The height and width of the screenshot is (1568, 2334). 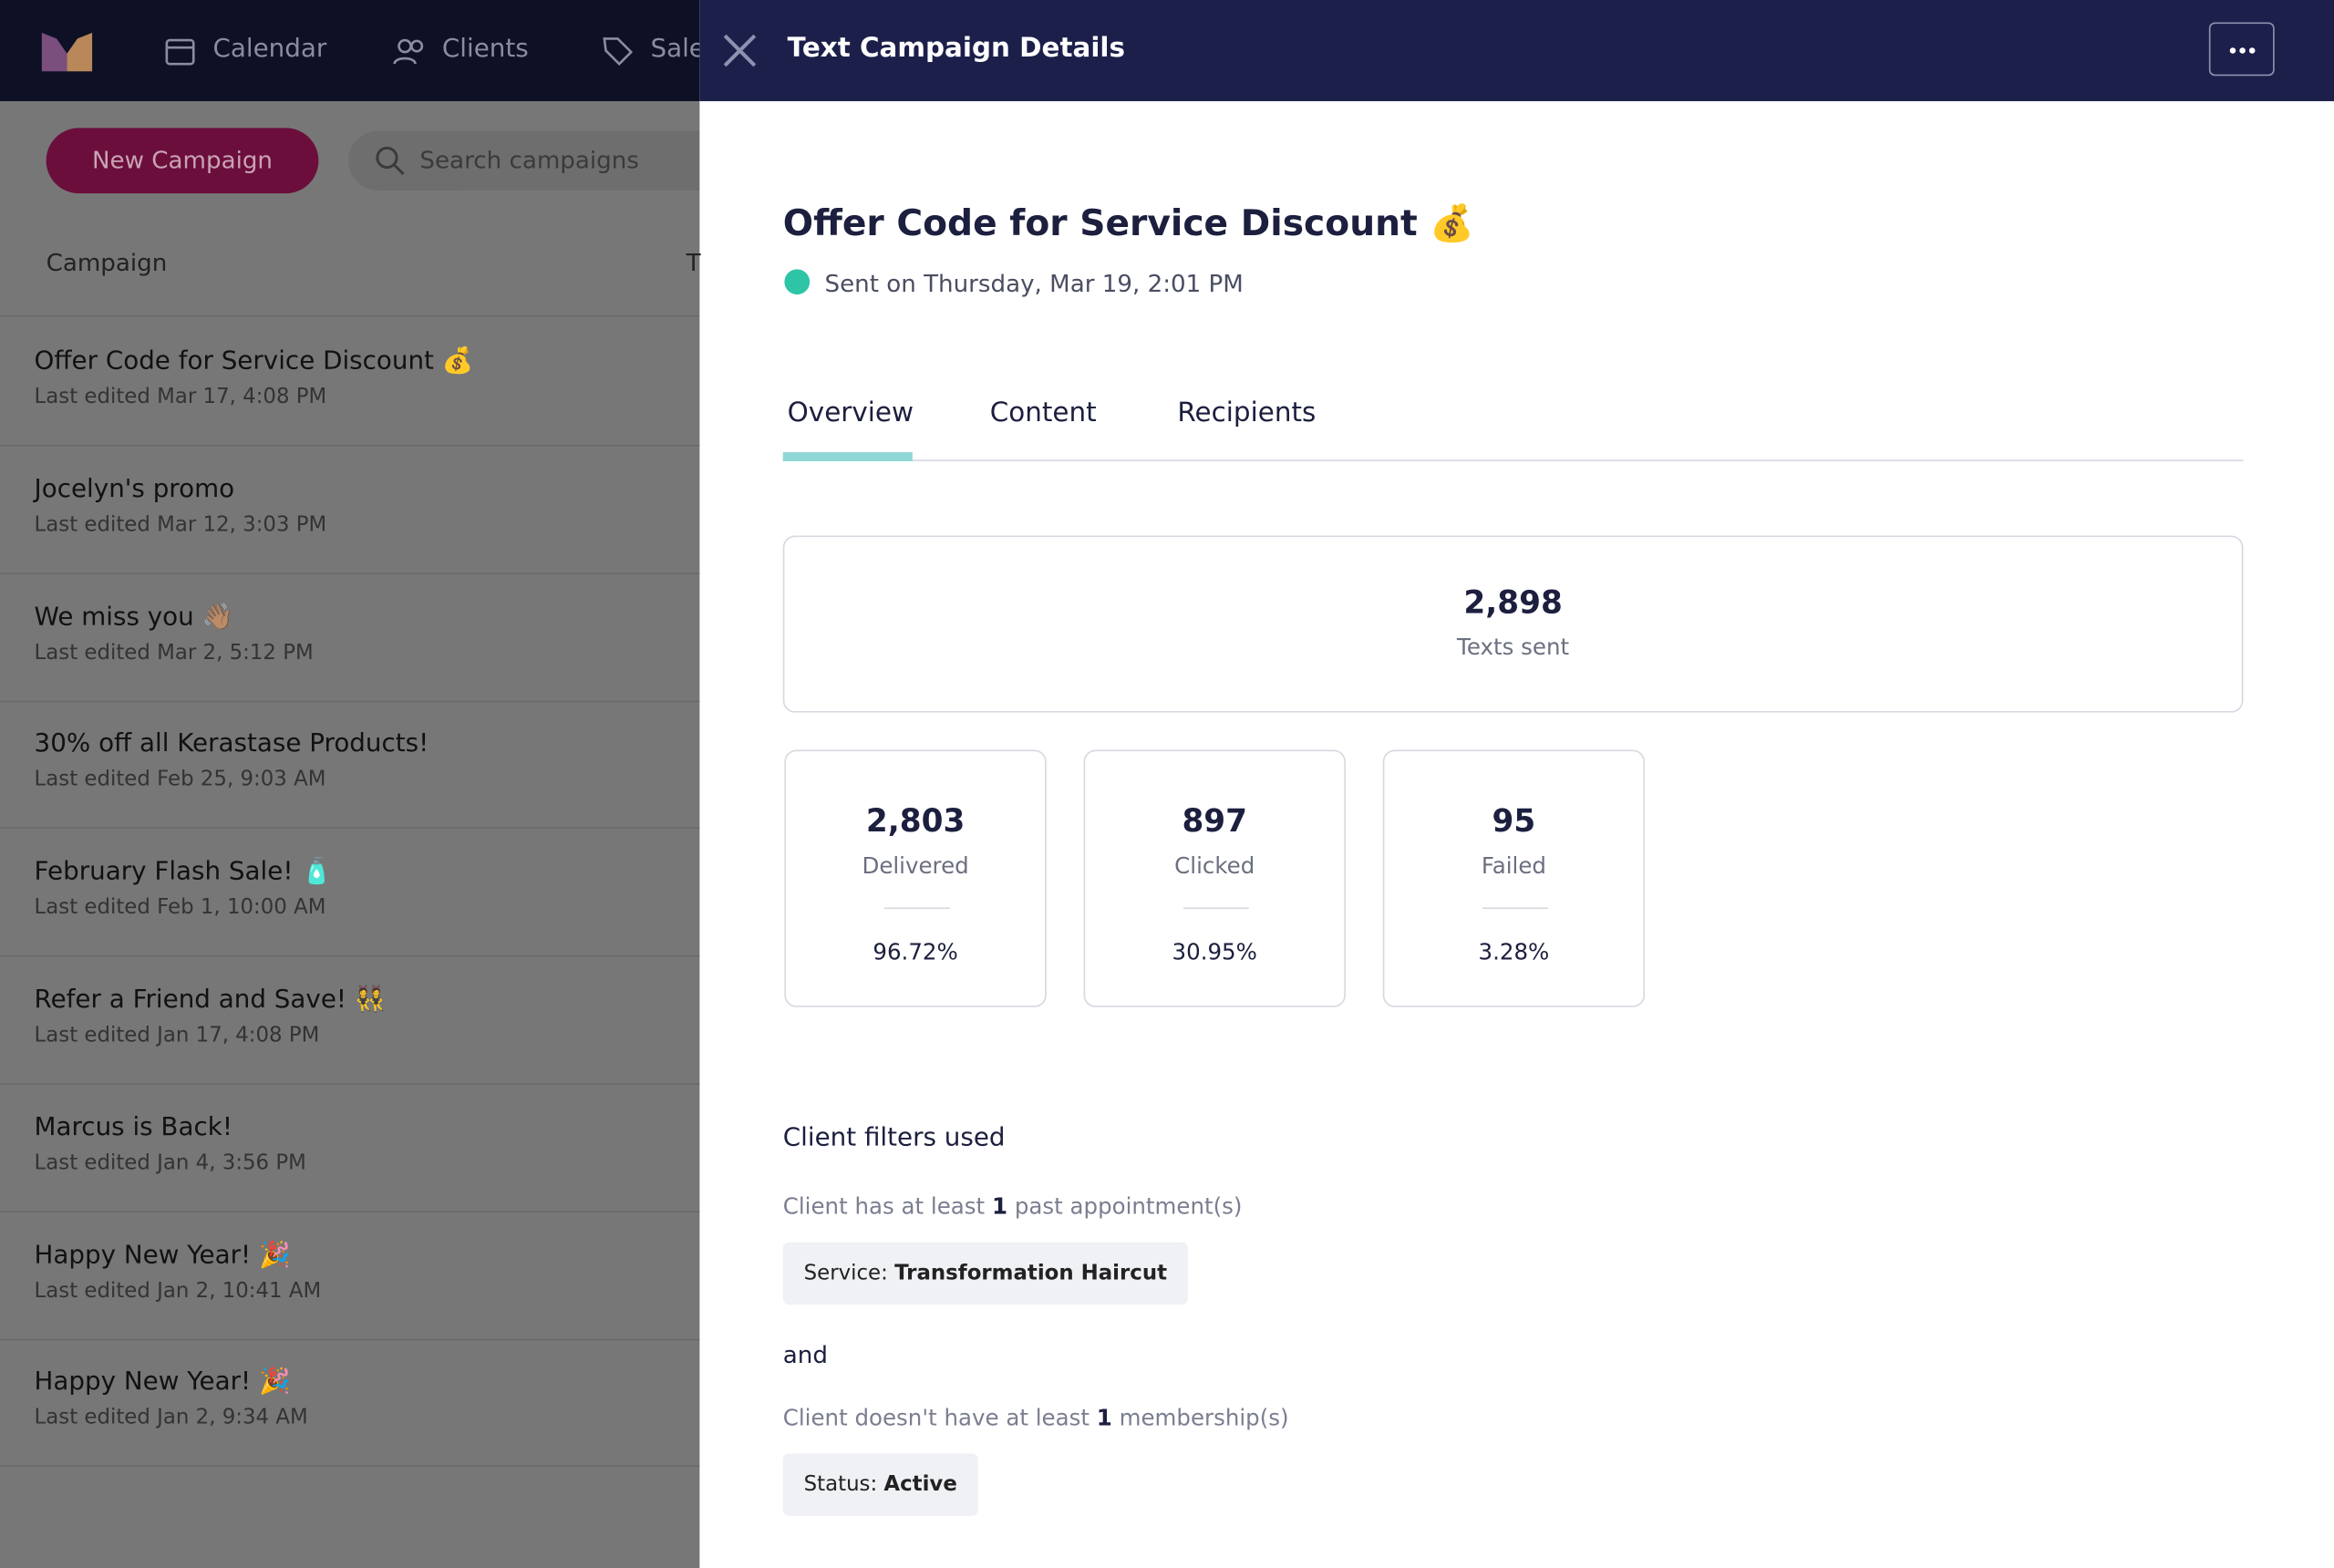 What do you see at coordinates (1514, 821) in the screenshot?
I see `stat-value: 95` at bounding box center [1514, 821].